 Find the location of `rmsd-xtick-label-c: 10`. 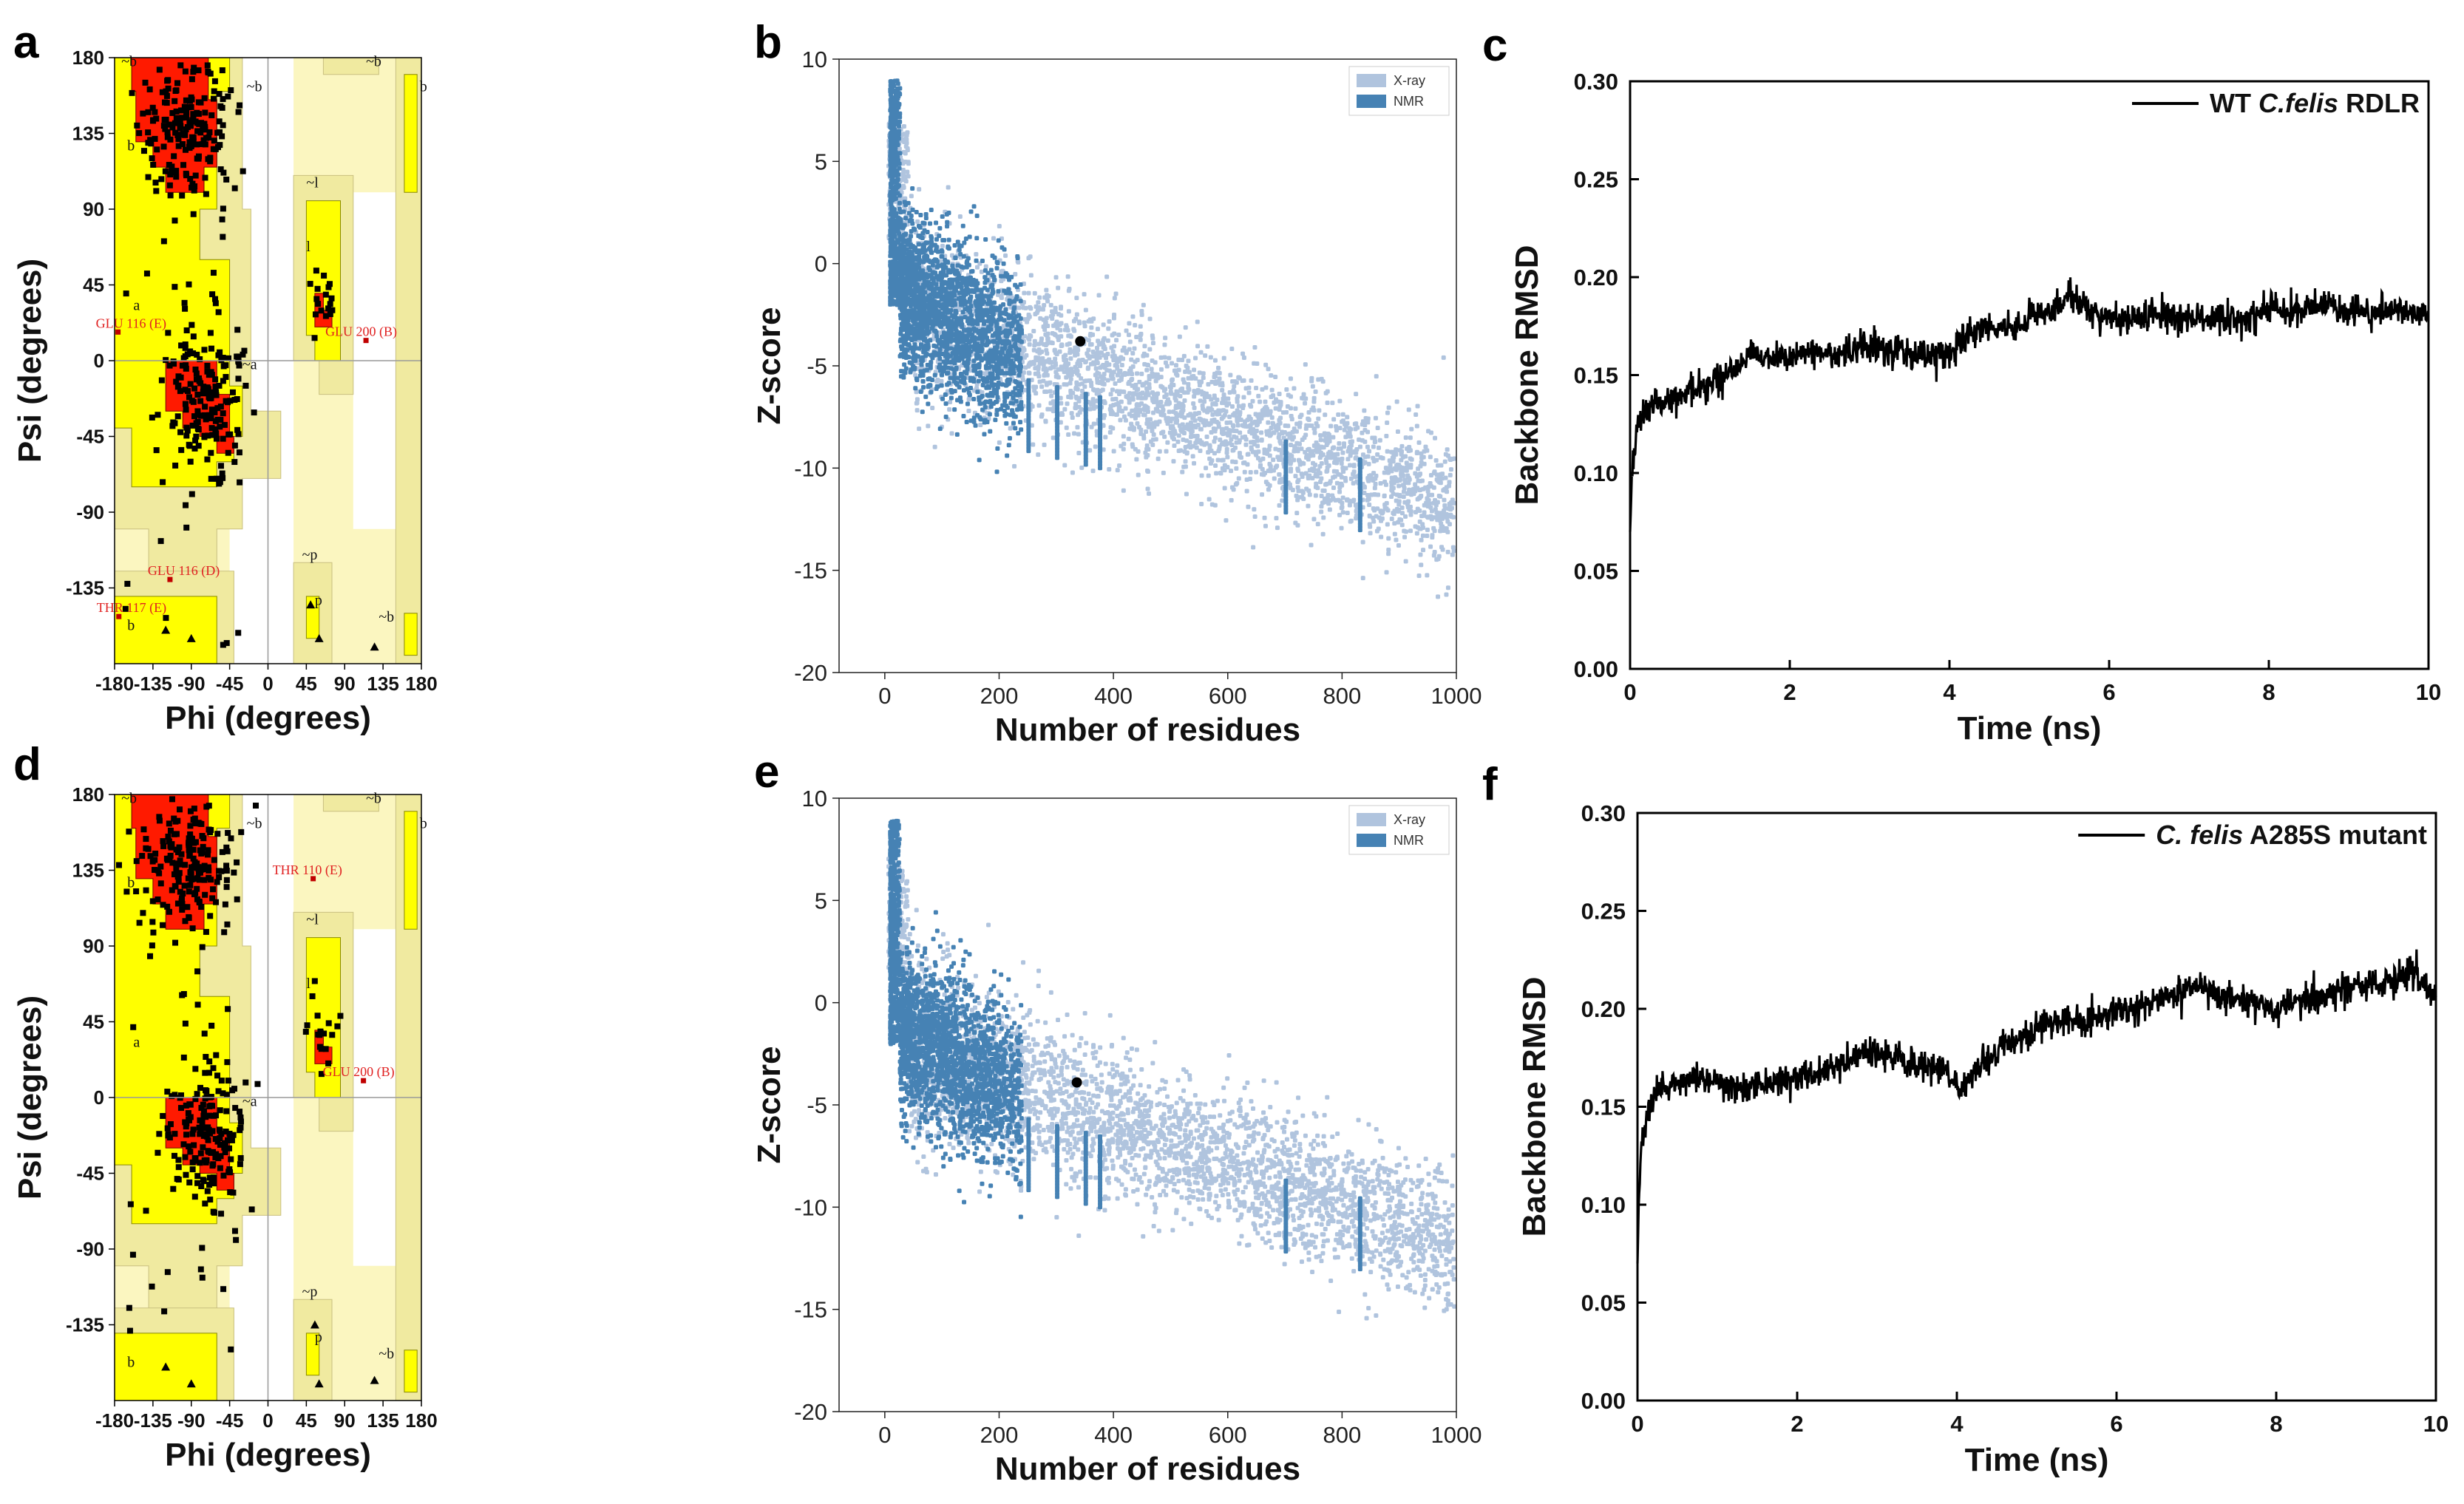

rmsd-xtick-label-c: 10 is located at coordinates (2428, 692).